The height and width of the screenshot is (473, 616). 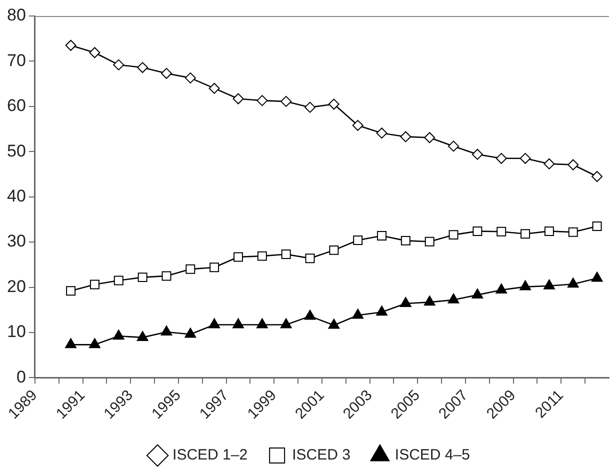 What do you see at coordinates (16, 150) in the screenshot?
I see `y-tick-label: 50` at bounding box center [16, 150].